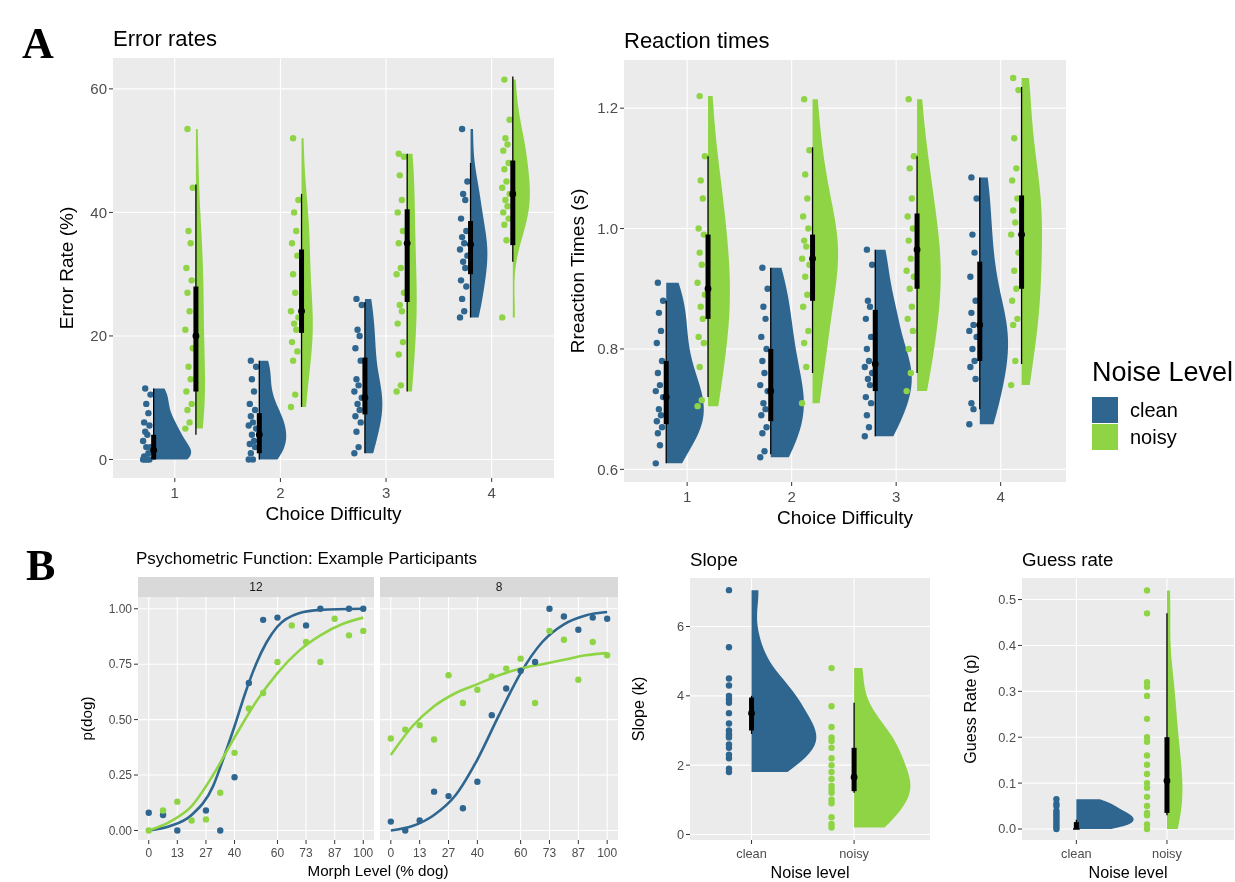  Describe the element at coordinates (970, 709) in the screenshot. I see `y-axis-title: Guess Rate (p)` at that location.